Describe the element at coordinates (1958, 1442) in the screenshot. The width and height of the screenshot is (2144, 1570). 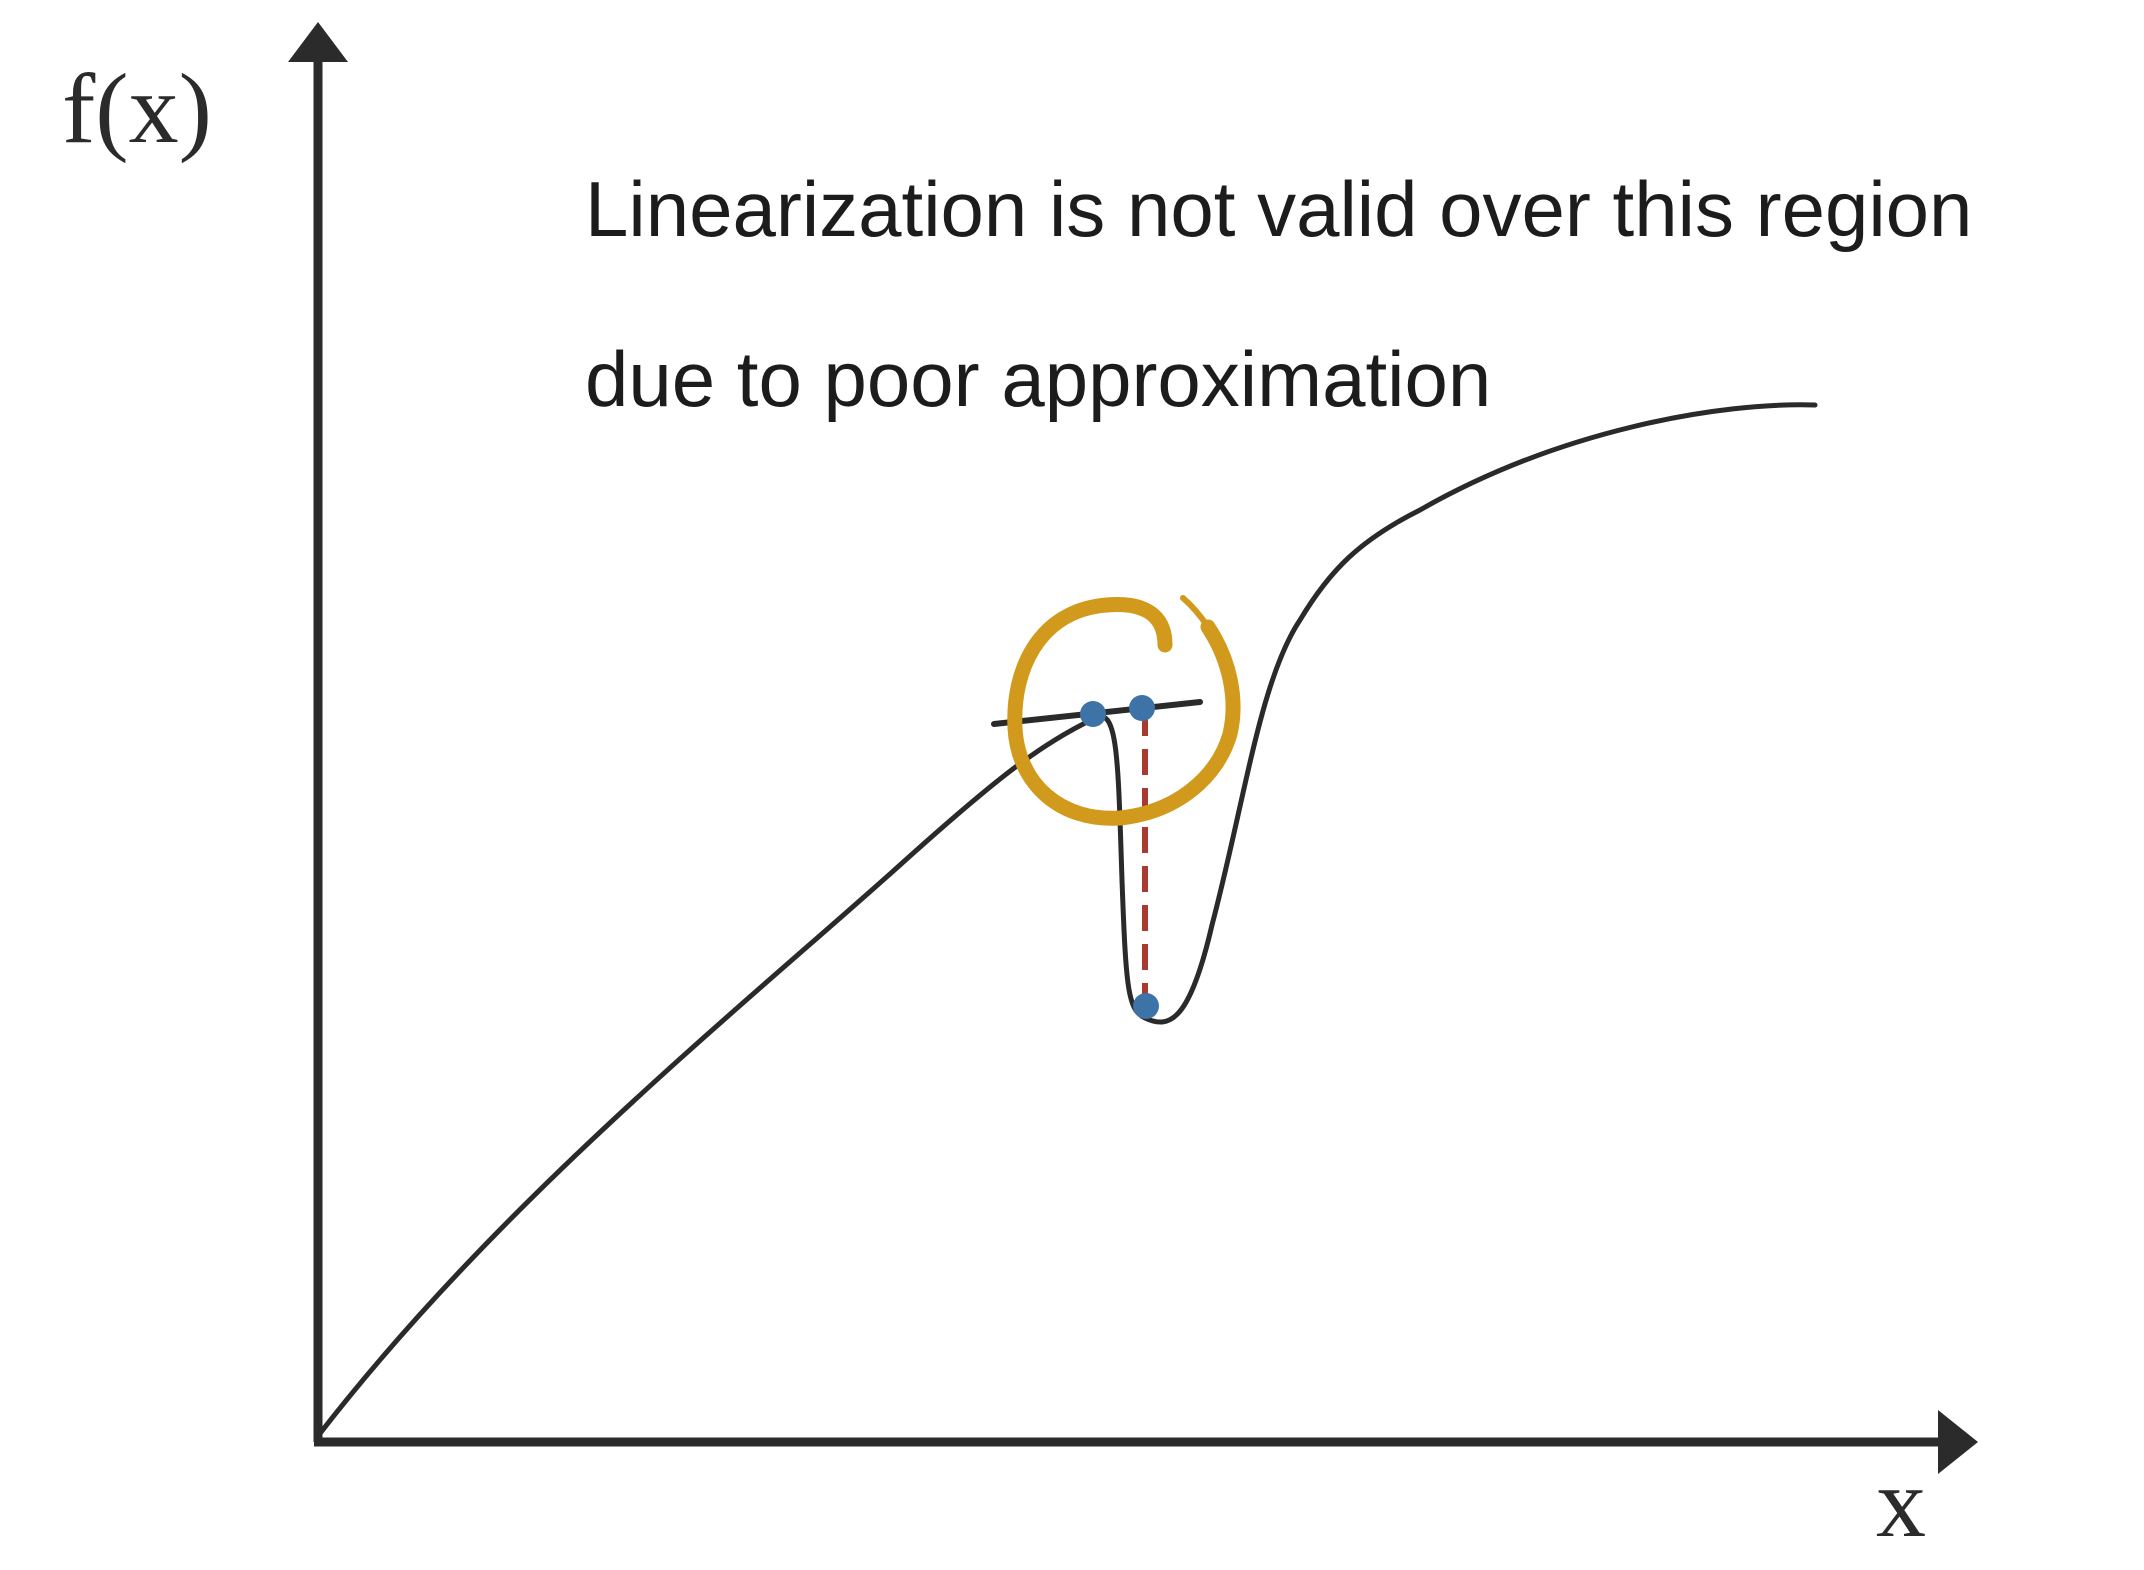
I see `x-axis-arrowhead` at that location.